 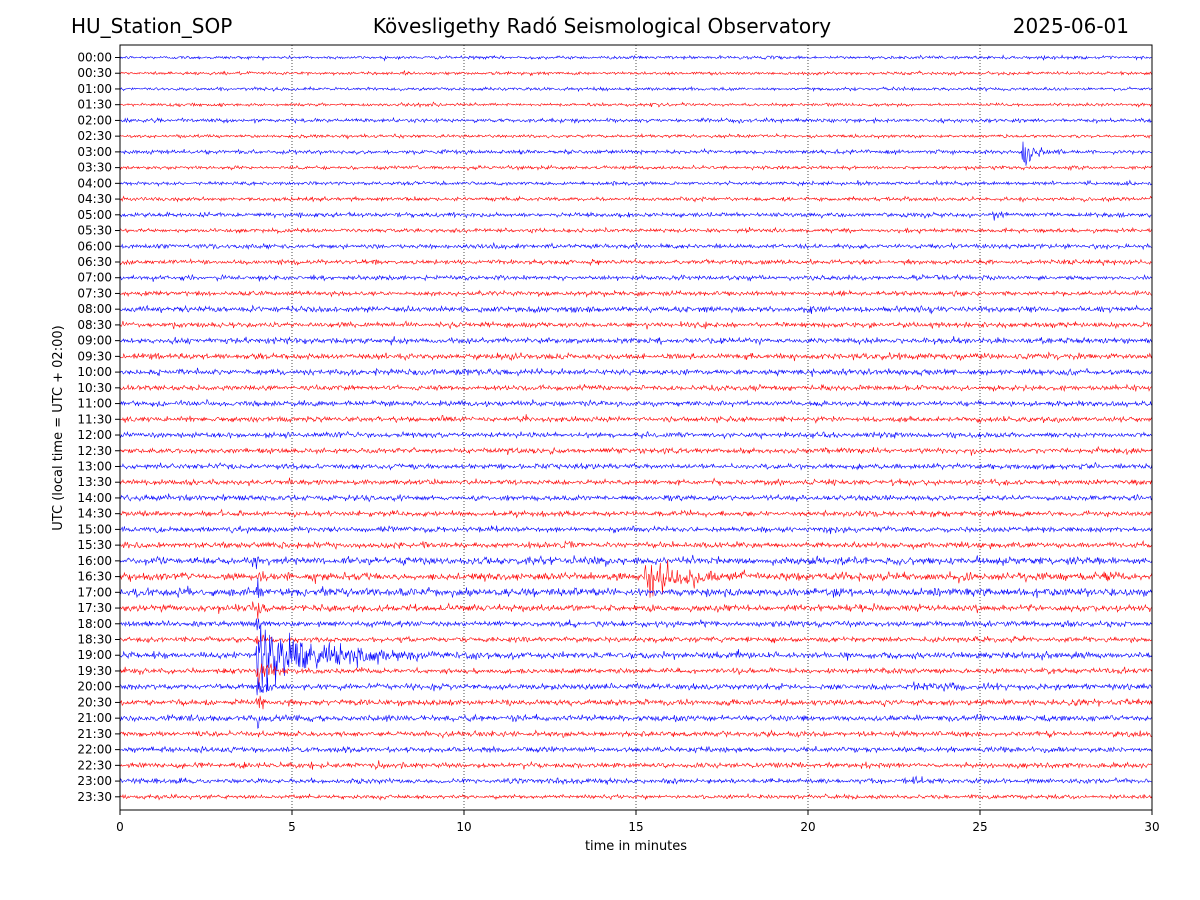 I want to click on y-tick-label: 23:30, so click(x=94, y=797).